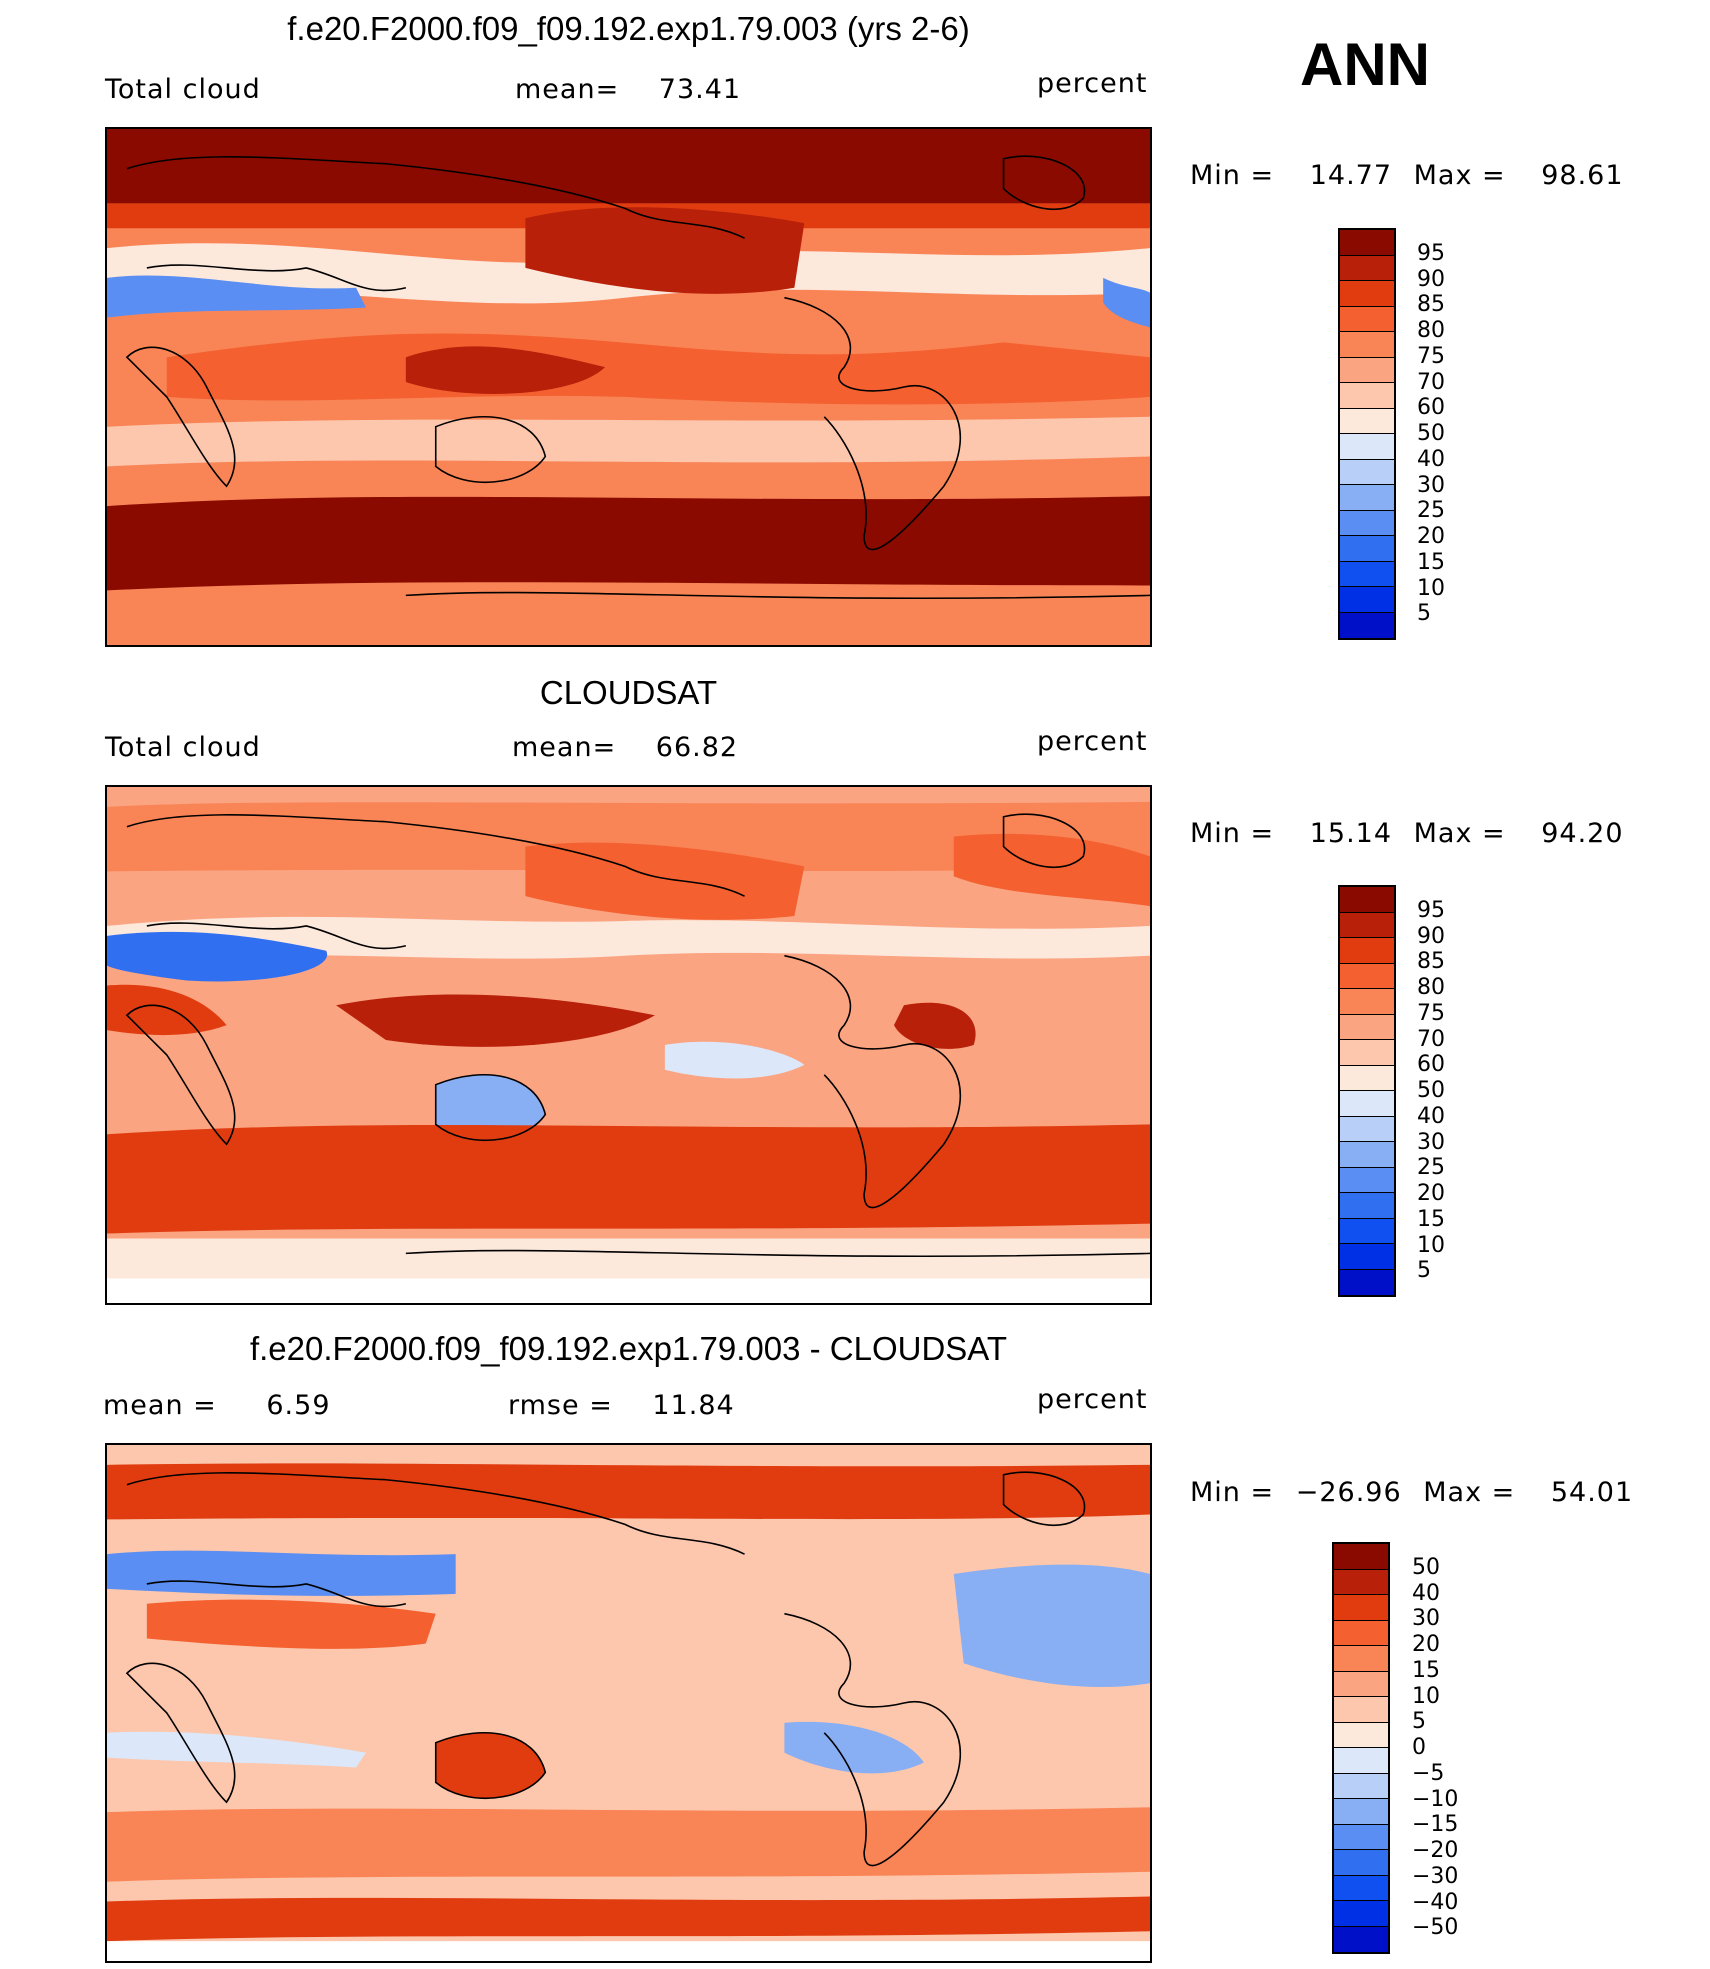 The image size is (1710, 1969). Describe the element at coordinates (160, 1405) in the screenshot. I see `panel-3-mean-label: mean =` at that location.